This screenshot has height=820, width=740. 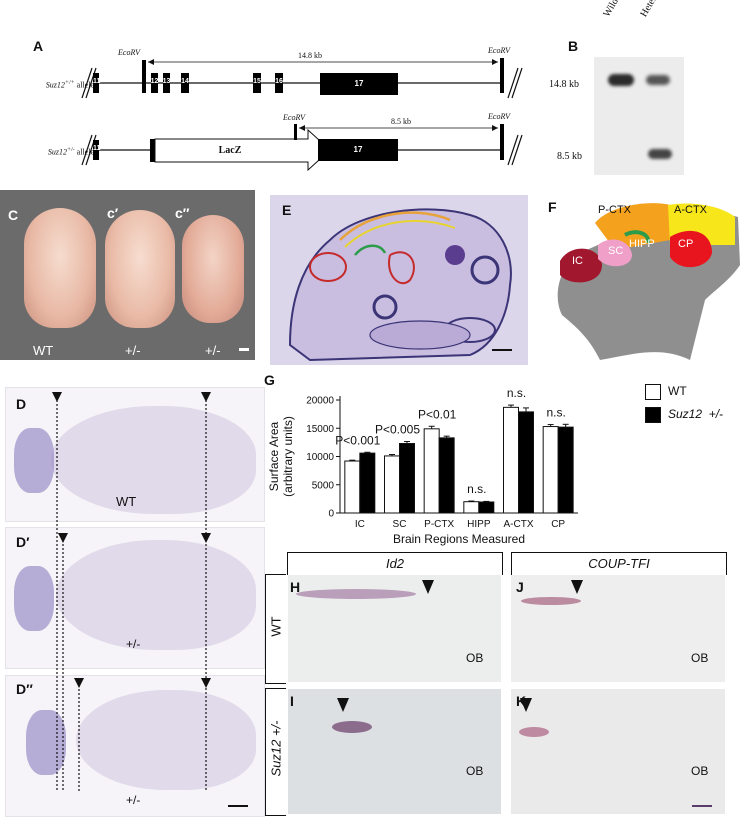 What do you see at coordinates (558, 524) in the screenshot?
I see `x-tick-label: CP` at bounding box center [558, 524].